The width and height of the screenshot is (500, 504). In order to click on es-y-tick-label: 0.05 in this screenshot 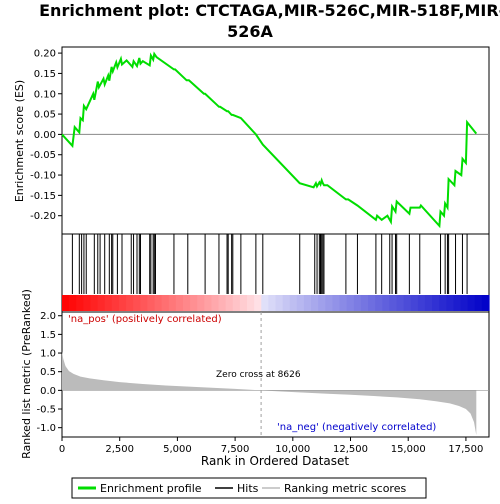, I will do `click(45, 115)`.